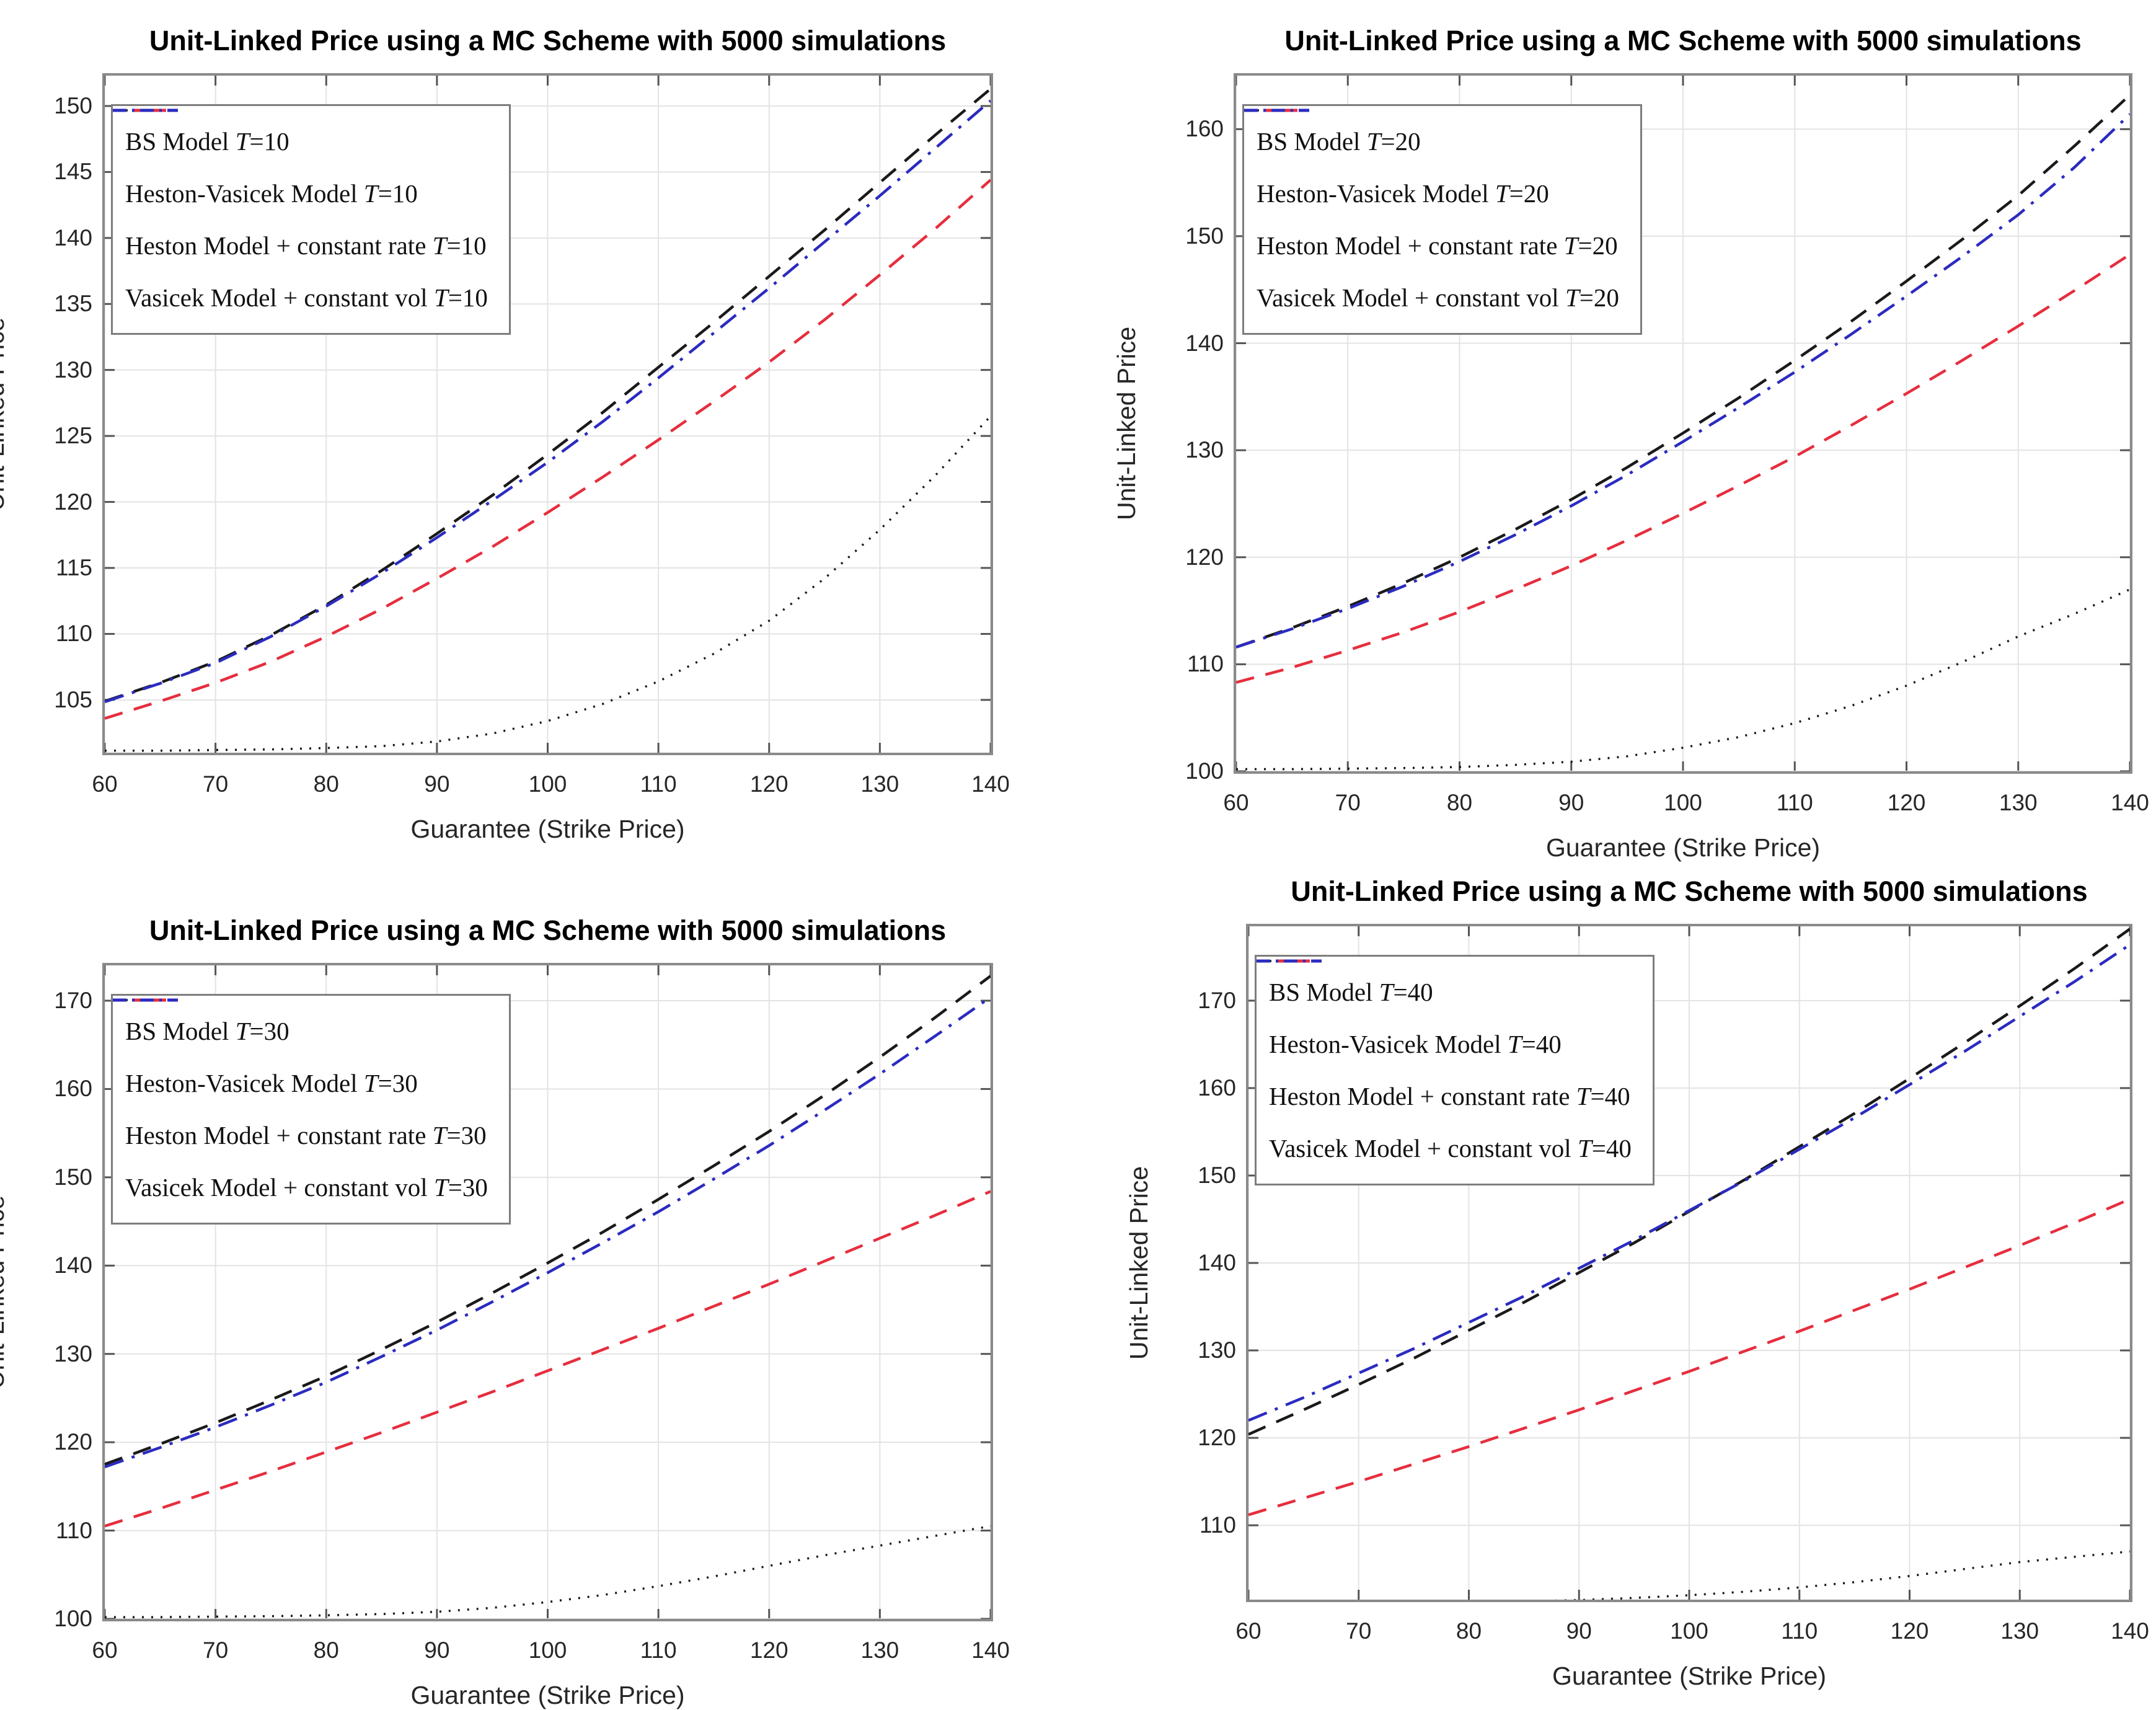  What do you see at coordinates (769, 784) in the screenshot?
I see `x-tick-label: 120` at bounding box center [769, 784].